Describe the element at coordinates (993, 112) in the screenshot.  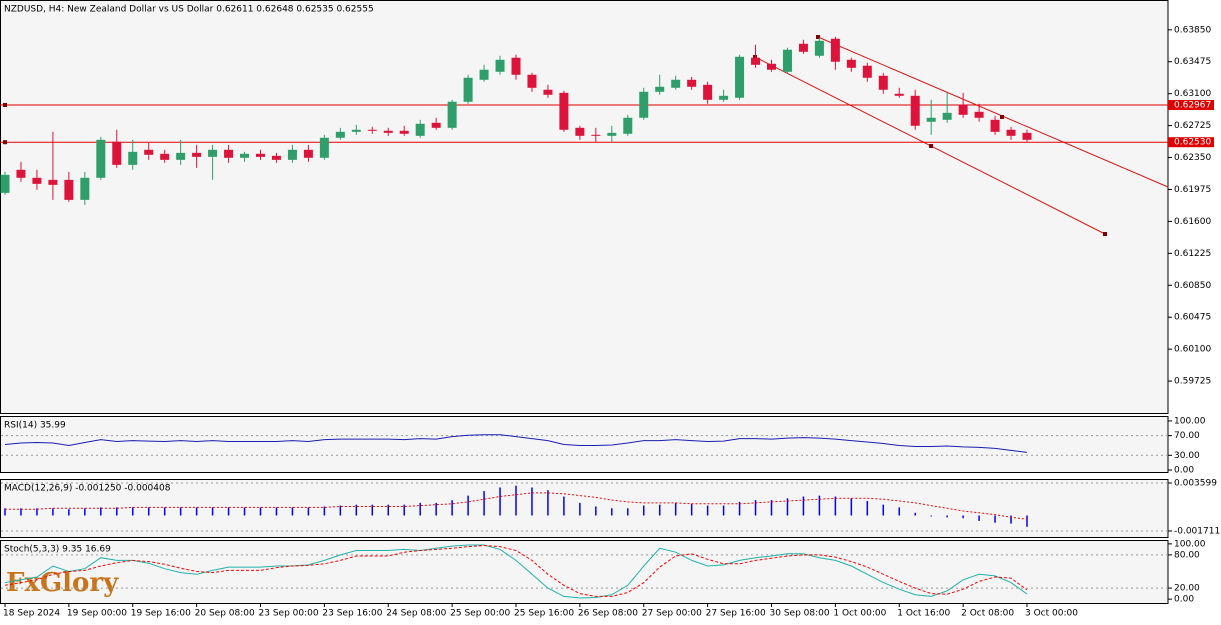
I see `channel-line` at that location.